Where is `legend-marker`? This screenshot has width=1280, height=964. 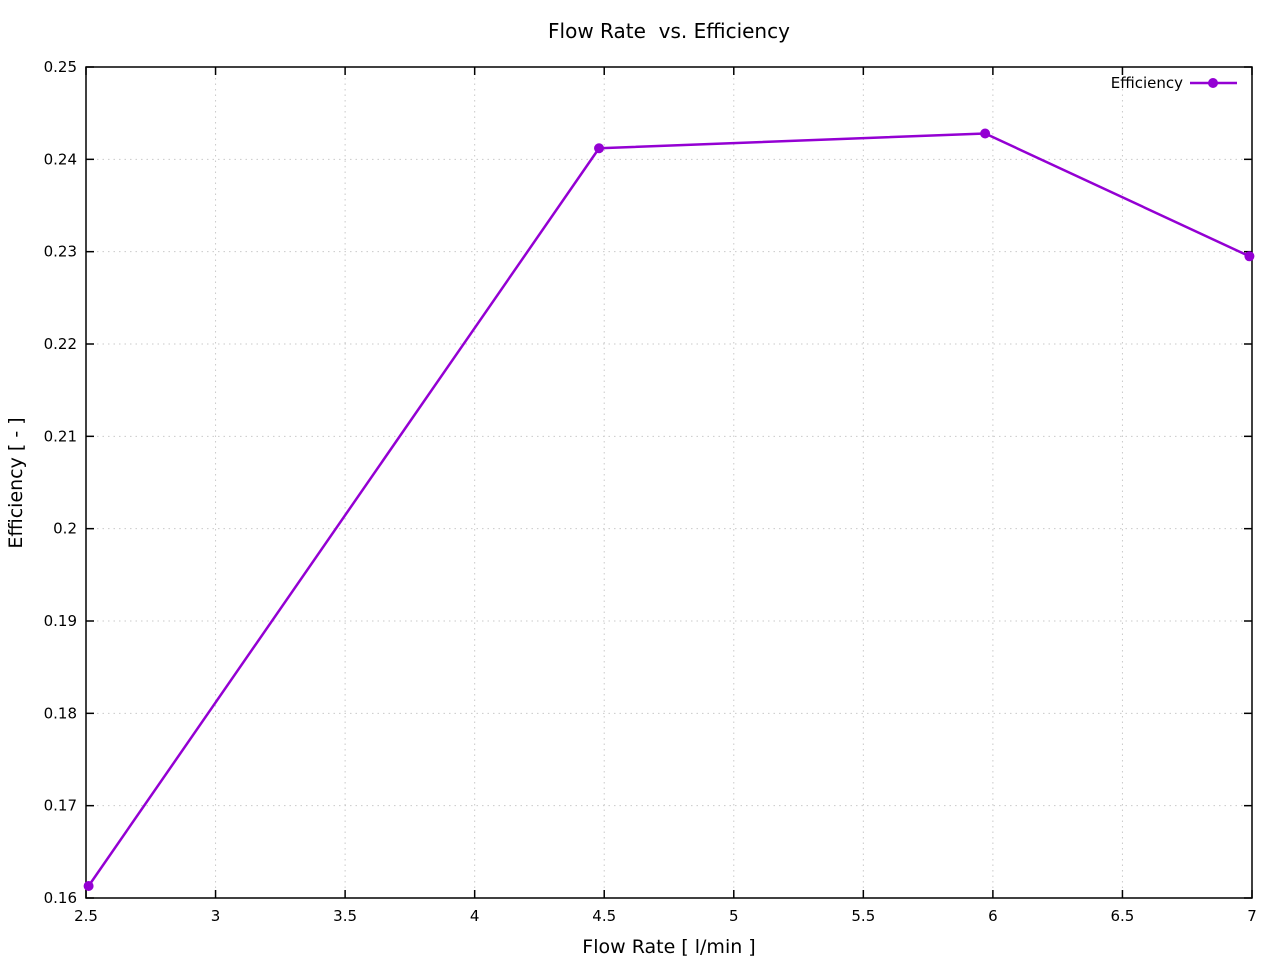 legend-marker is located at coordinates (1213, 83).